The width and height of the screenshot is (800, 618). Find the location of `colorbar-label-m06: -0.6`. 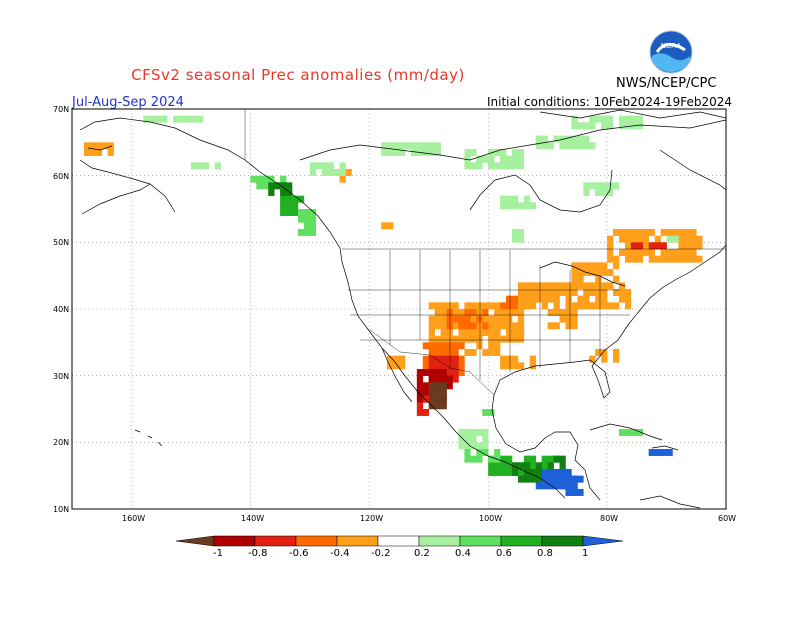

colorbar-label-m06: -0.6 is located at coordinates (299, 553).